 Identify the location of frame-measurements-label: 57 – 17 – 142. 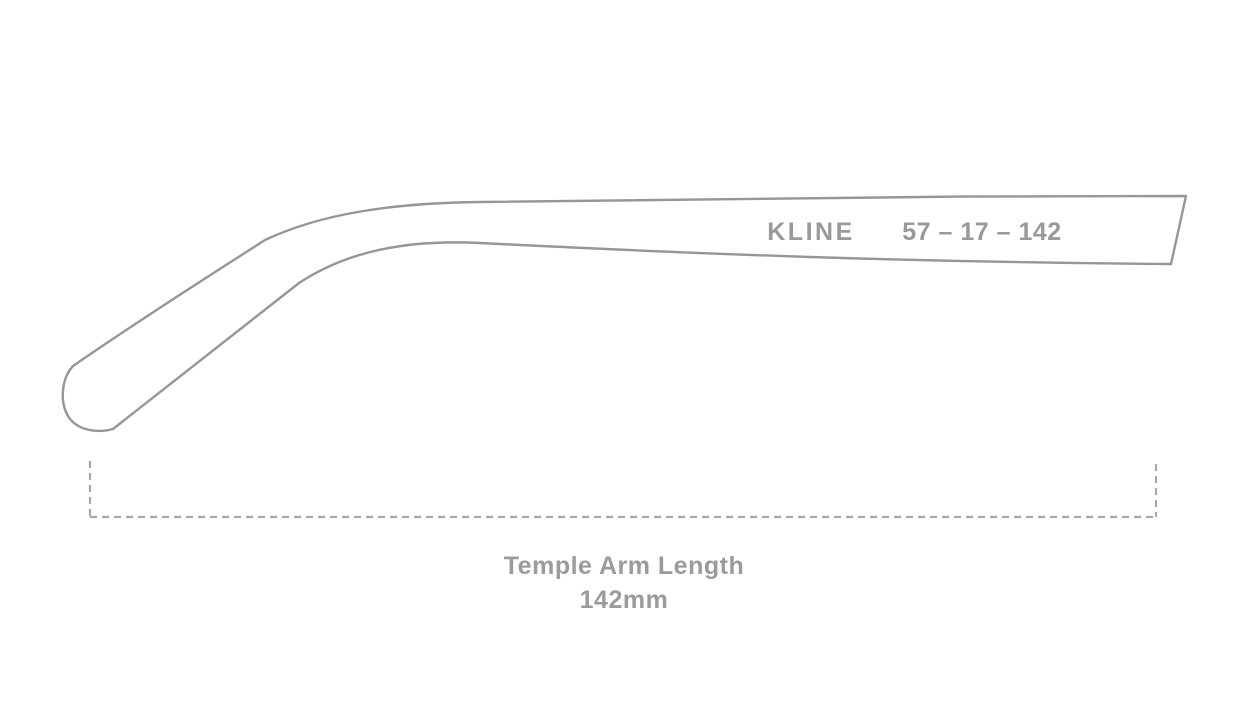
(981, 232).